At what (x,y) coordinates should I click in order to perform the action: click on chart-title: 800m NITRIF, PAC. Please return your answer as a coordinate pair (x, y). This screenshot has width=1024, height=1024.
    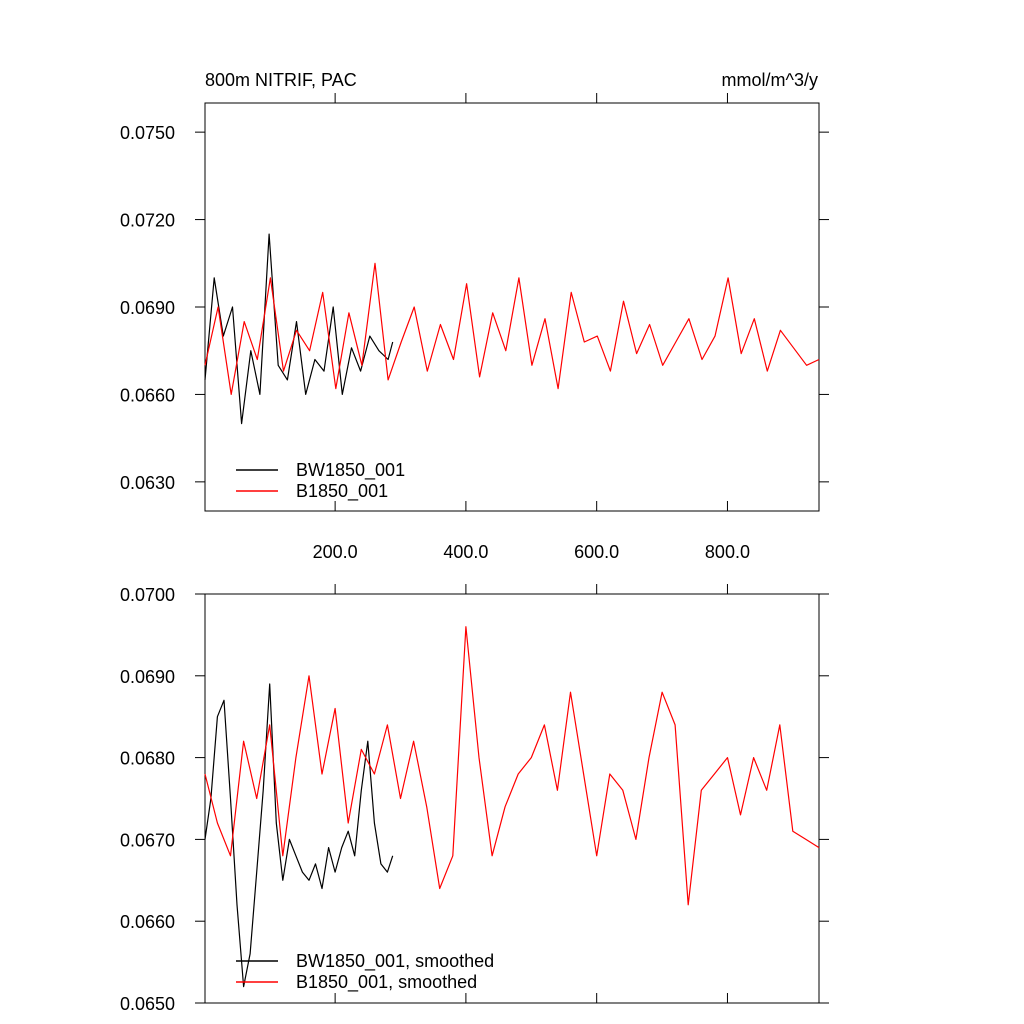
    Looking at the image, I should click on (281, 80).